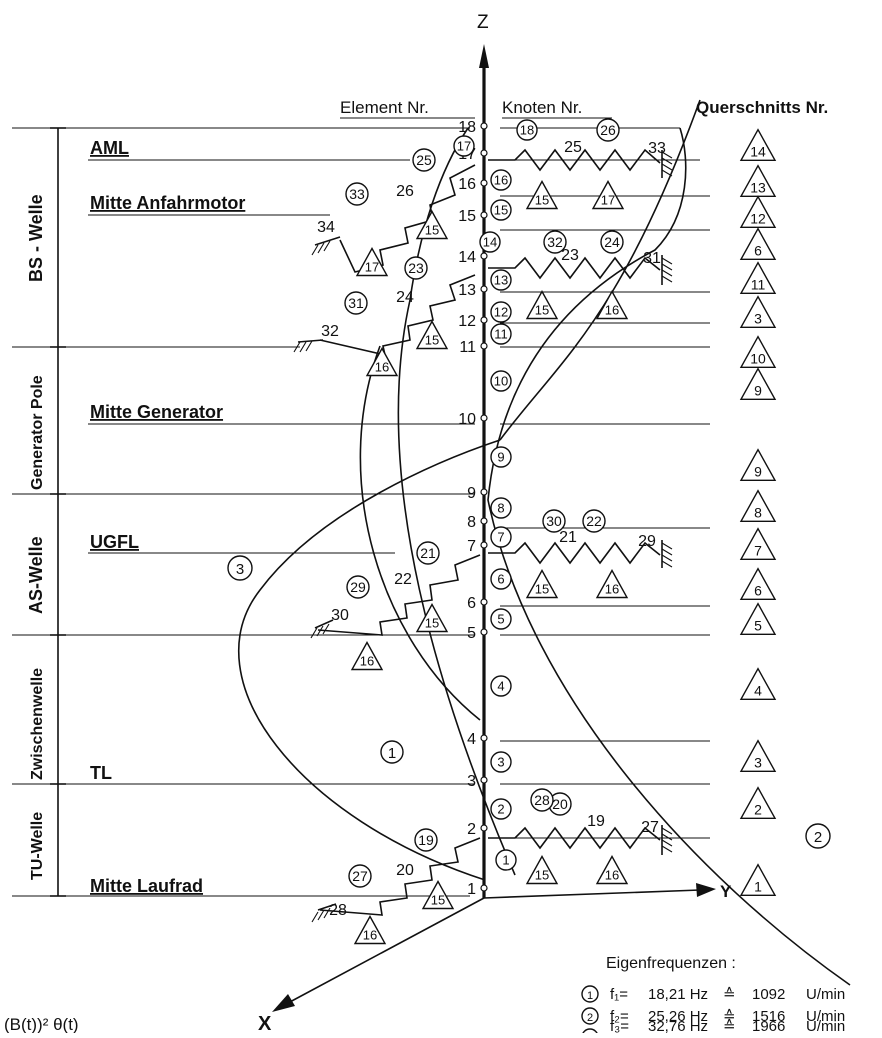  I want to click on spring-node-label: 22, so click(403, 579).